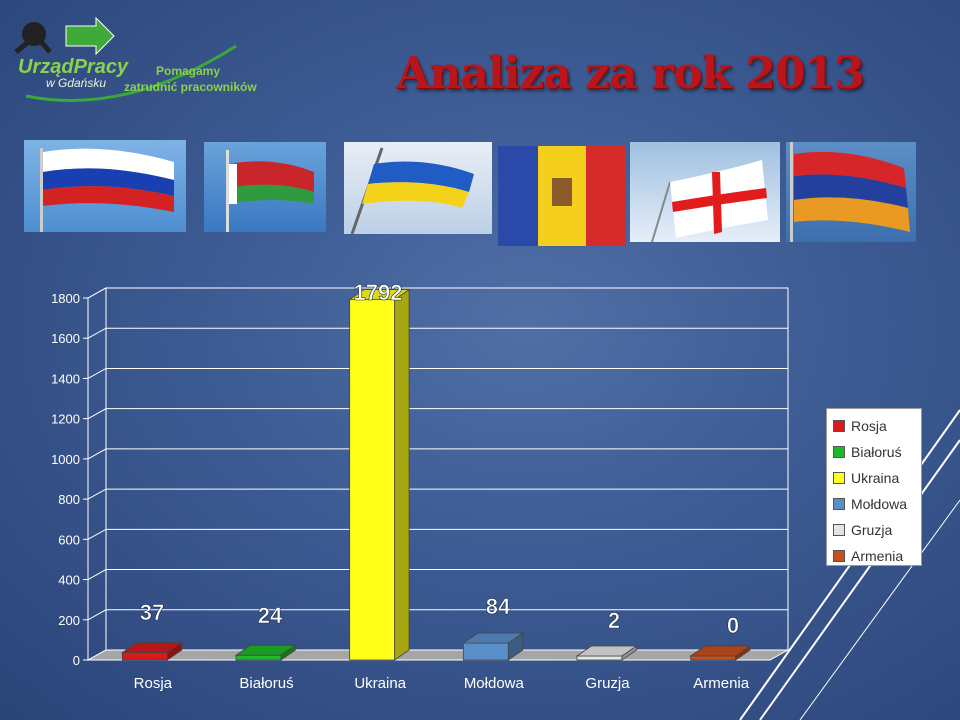  I want to click on y-tick-label: 0, so click(76, 660).